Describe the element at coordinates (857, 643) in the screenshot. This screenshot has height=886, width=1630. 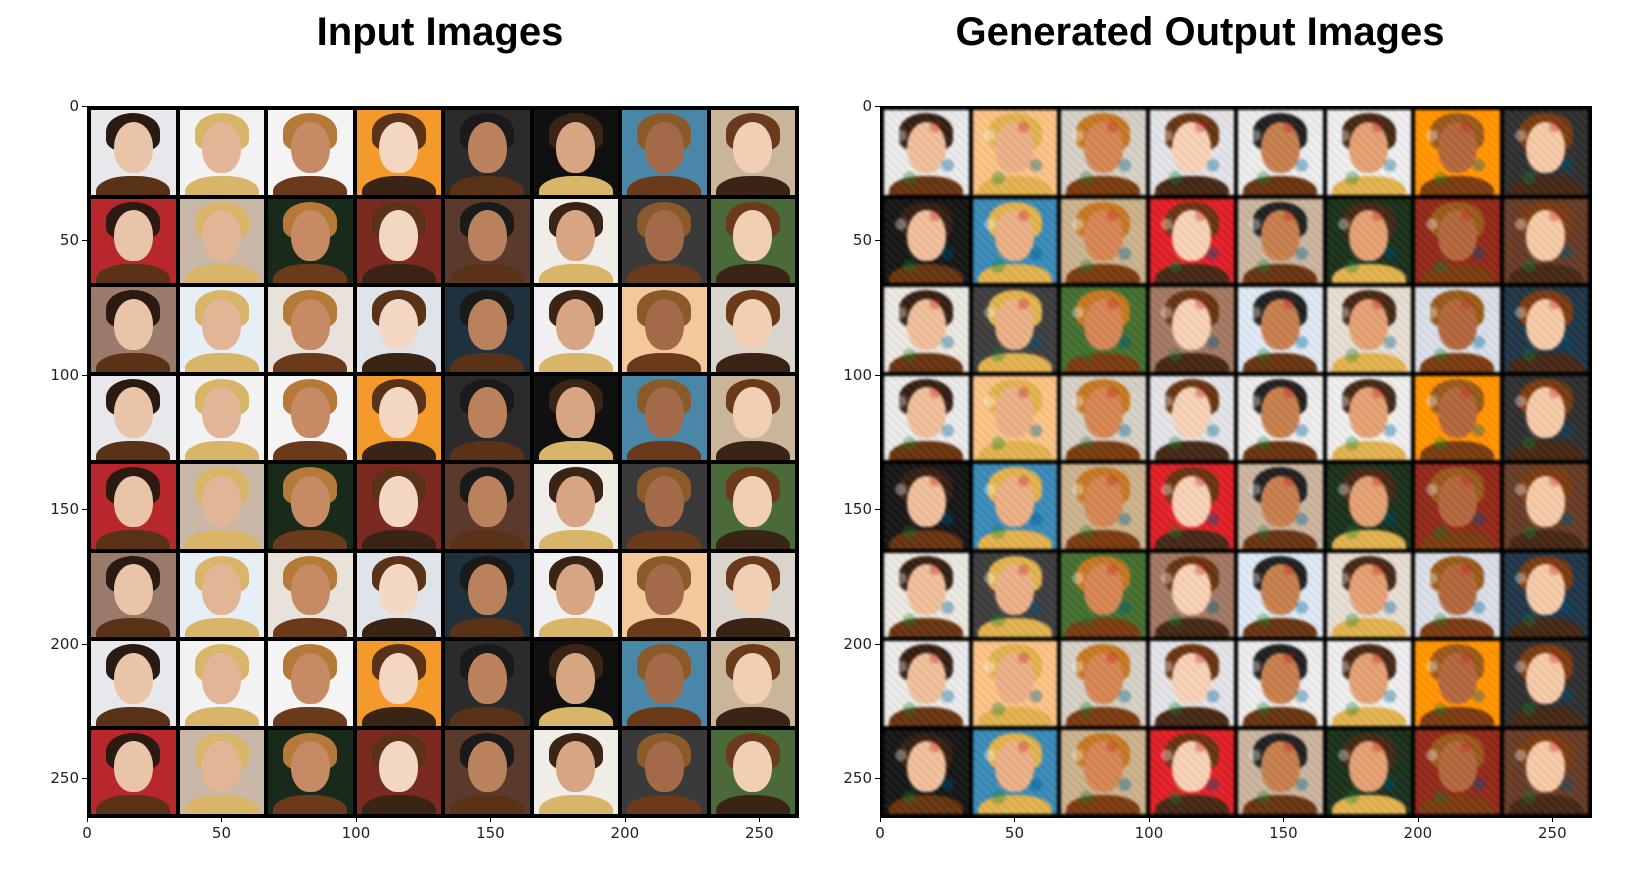
I see `y-tick-label: 200` at that location.